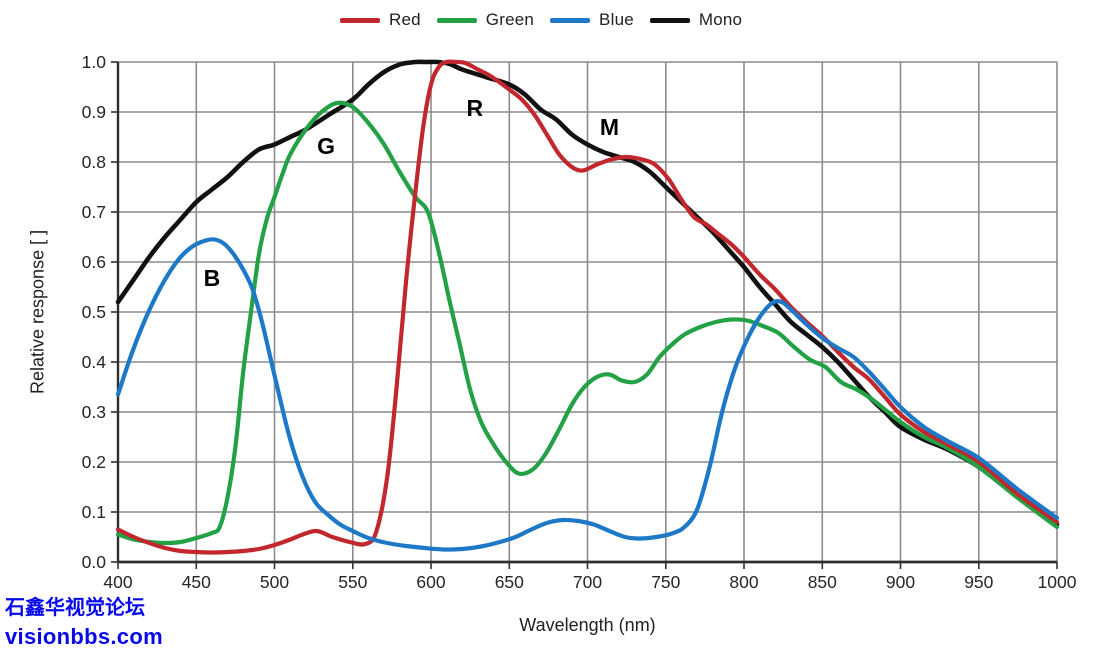 This screenshot has width=1110, height=656. Describe the element at coordinates (94, 262) in the screenshot. I see `y-tick-label-0.6: 0.6` at that location.